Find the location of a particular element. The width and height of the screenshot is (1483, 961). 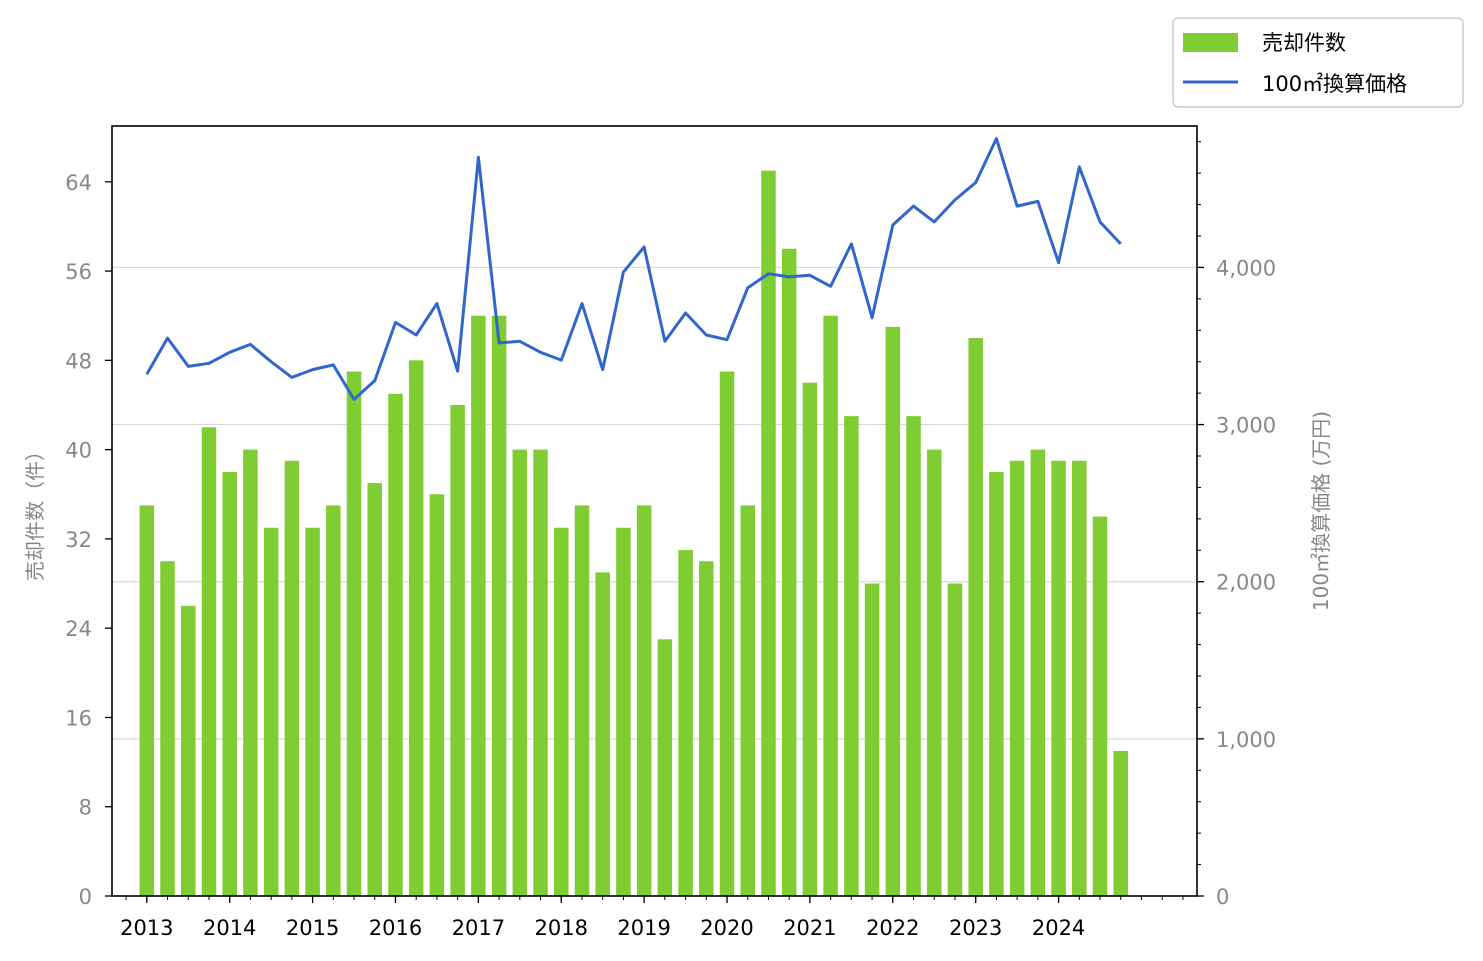

x-tick-label-10: 2023 is located at coordinates (975, 928).